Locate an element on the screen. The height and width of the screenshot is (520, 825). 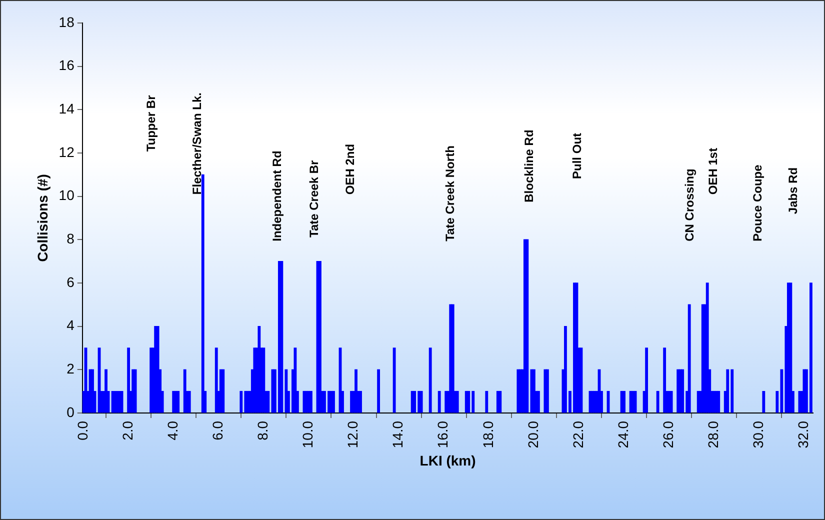
x-tick-label: 24.0 is located at coordinates (622, 434).